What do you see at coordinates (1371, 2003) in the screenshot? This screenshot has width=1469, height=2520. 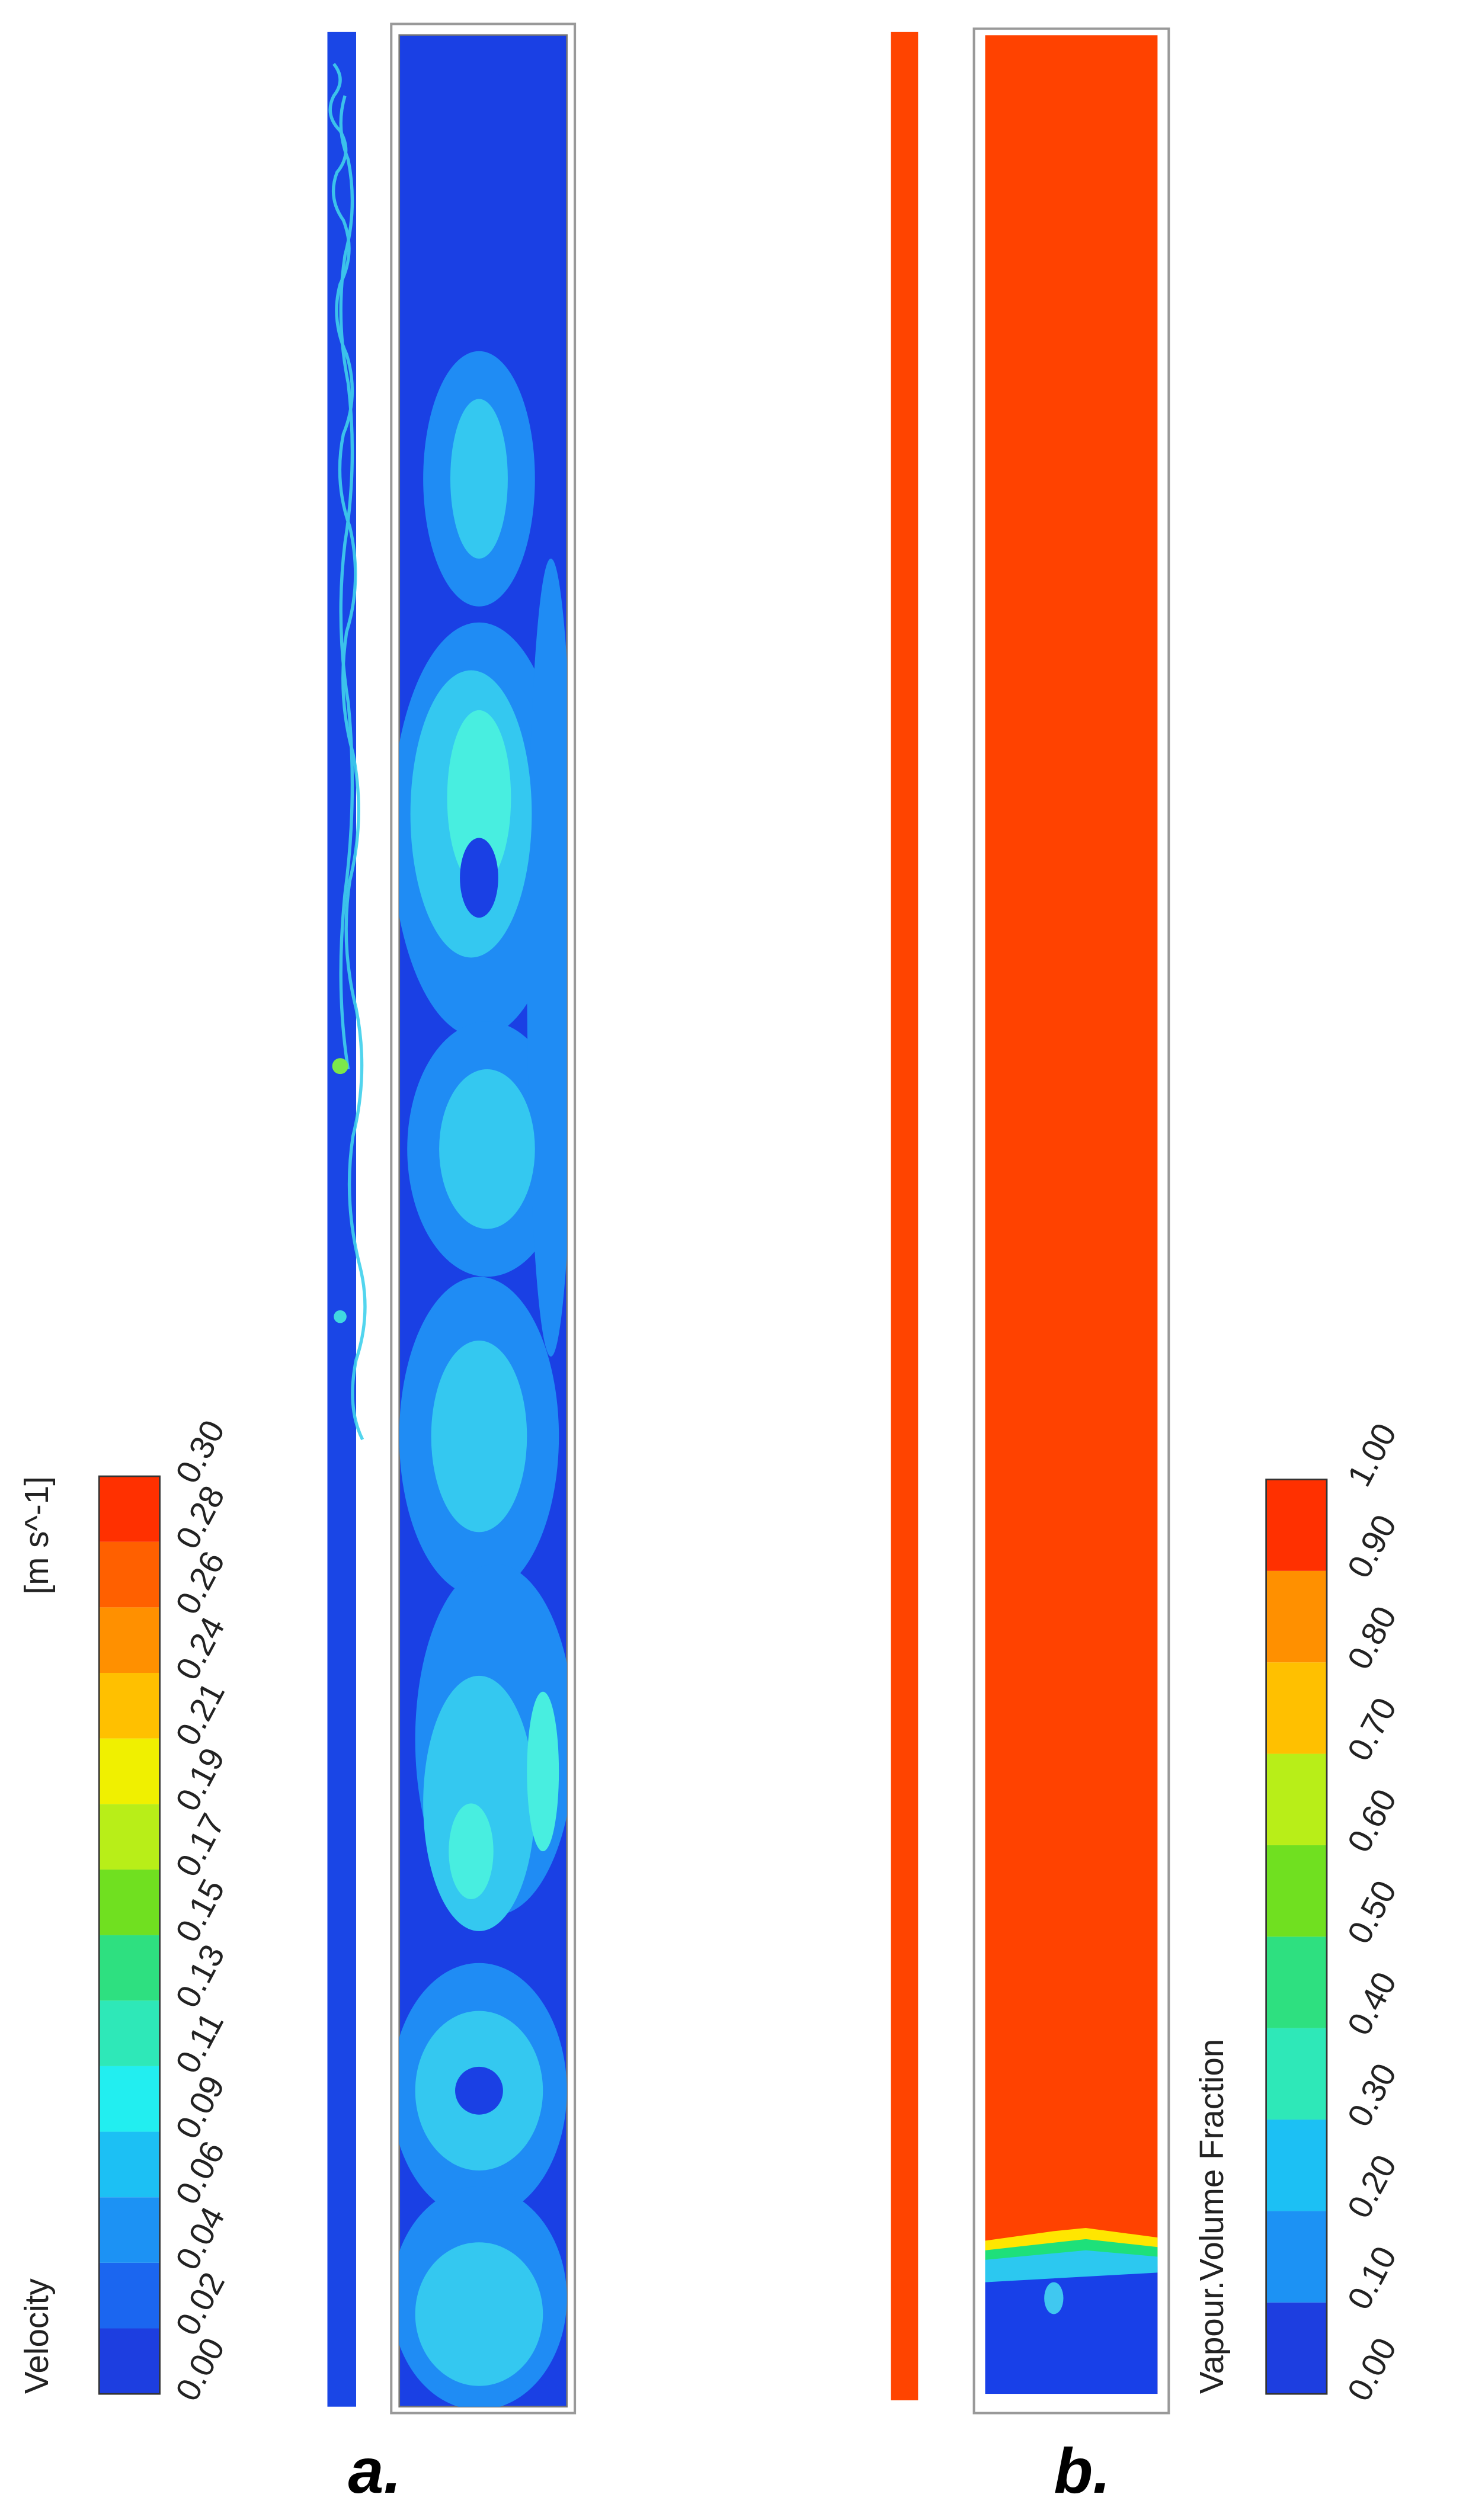 I see `colorbar-tick-label: 0.40` at bounding box center [1371, 2003].